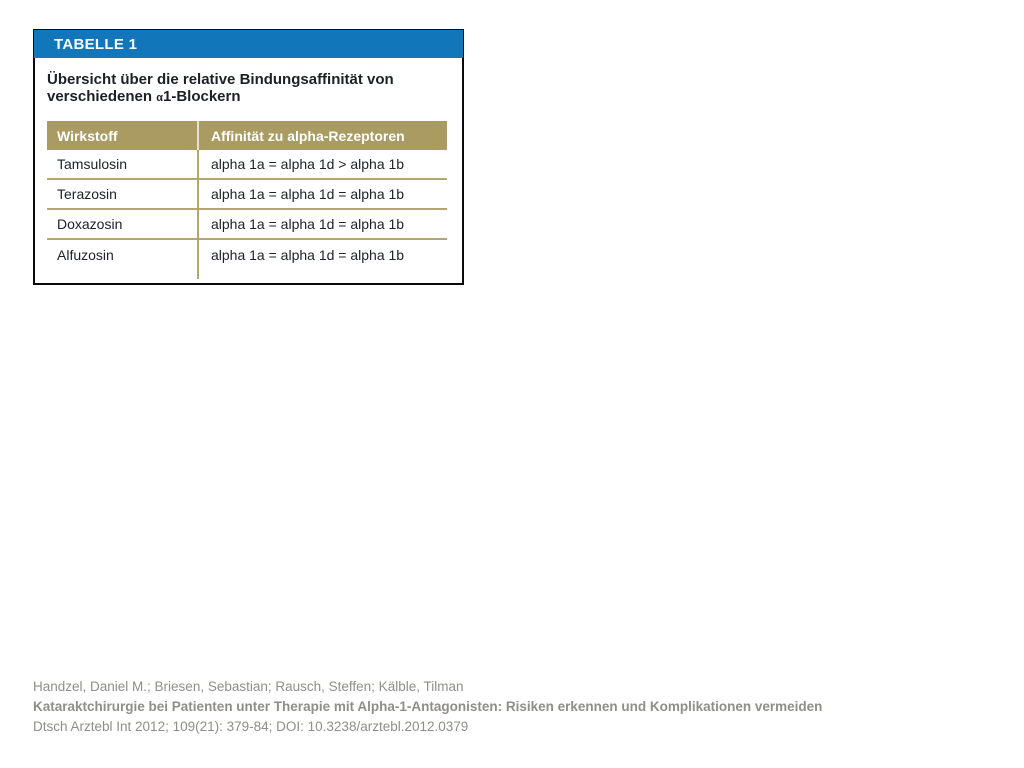 This screenshot has height=768, width=1024. What do you see at coordinates (322, 135) in the screenshot?
I see `column-header-affinitaet: Affinität zu alpha-Rezeptoren` at bounding box center [322, 135].